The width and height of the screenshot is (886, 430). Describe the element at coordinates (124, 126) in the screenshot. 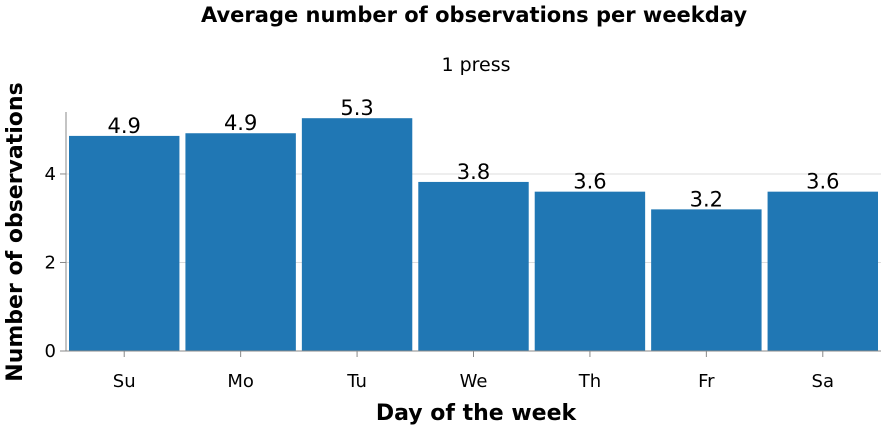

I see `data-label-su: 4.9` at that location.